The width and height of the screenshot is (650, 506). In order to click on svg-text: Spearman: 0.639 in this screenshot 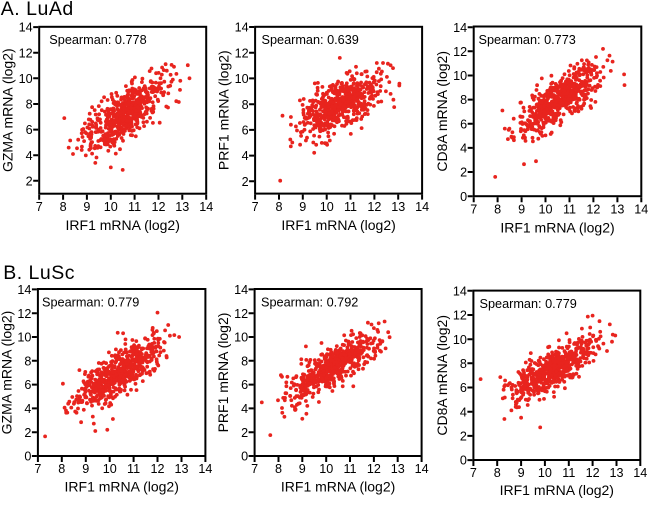, I will do `click(310, 40)`.